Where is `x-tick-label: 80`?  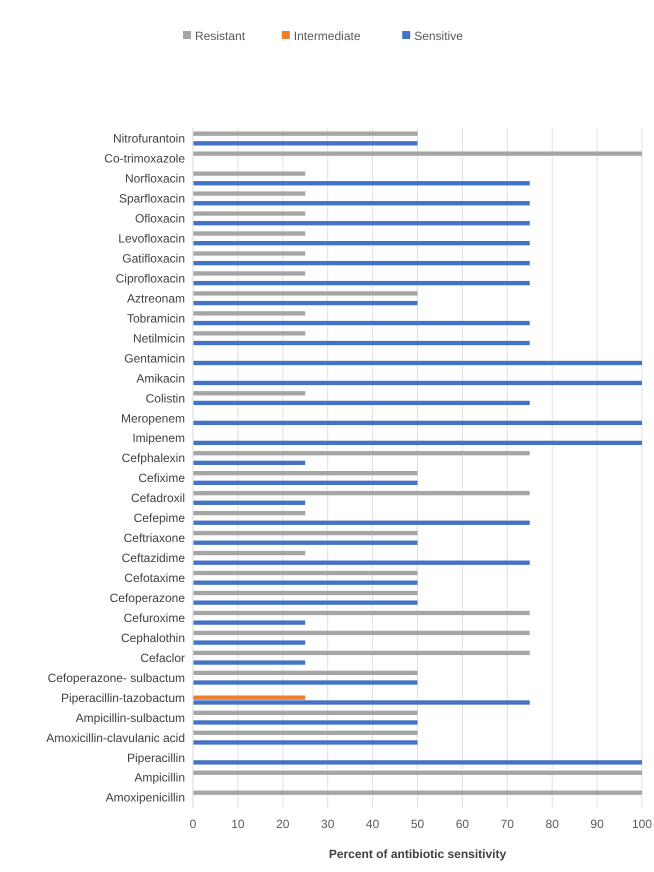 x-tick-label: 80 is located at coordinates (553, 824).